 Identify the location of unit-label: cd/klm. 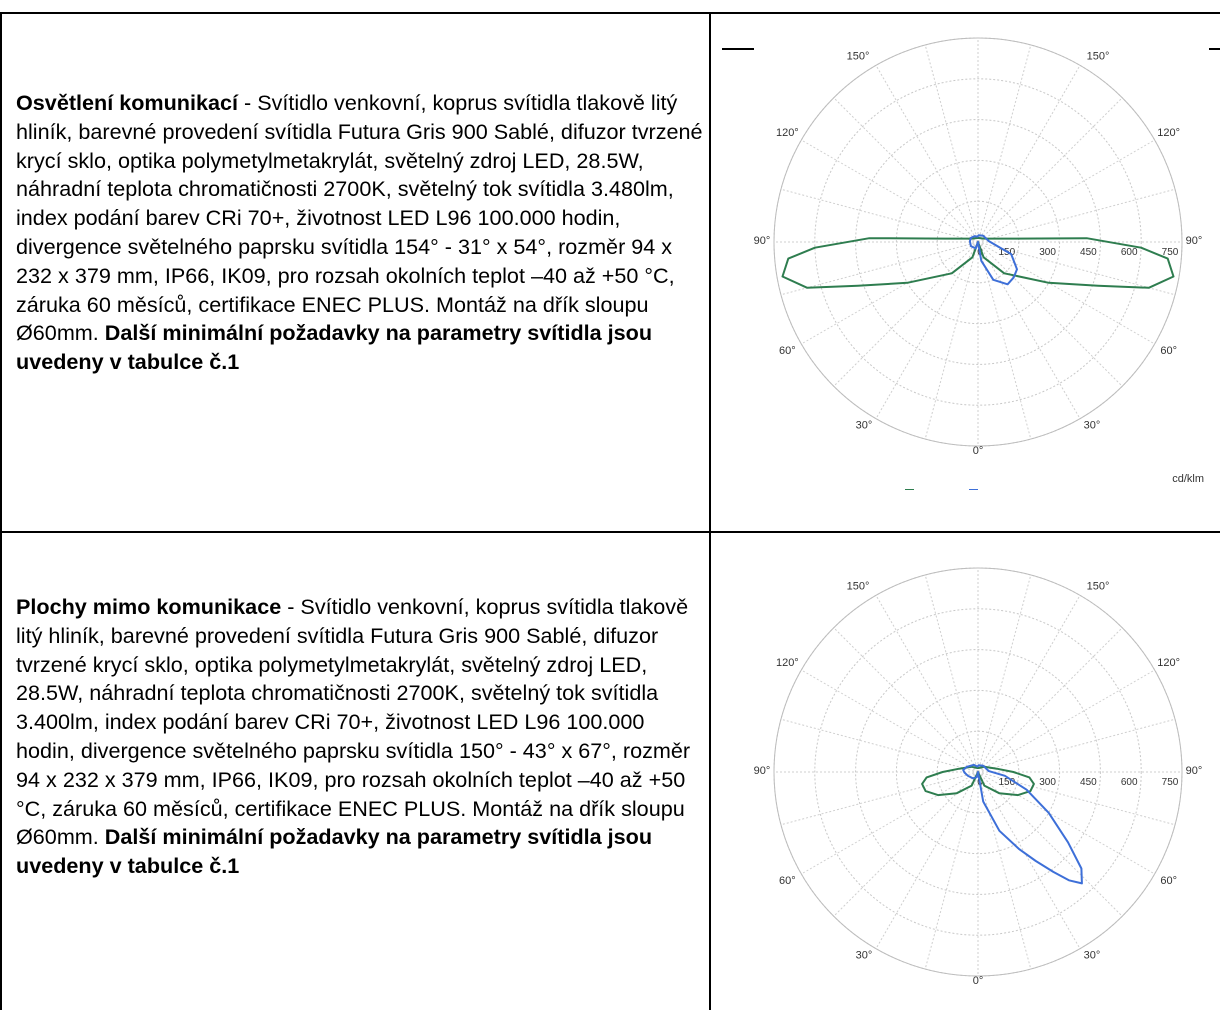
(1188, 479).